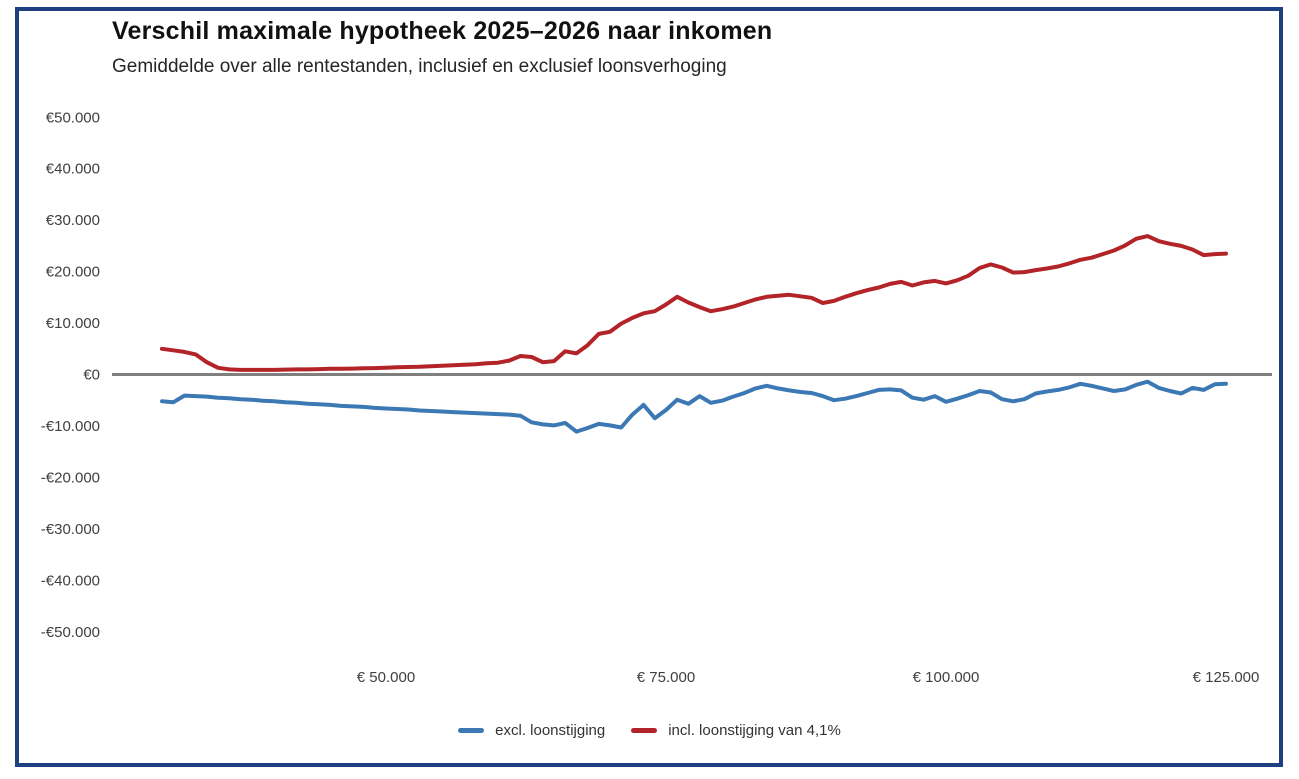 The width and height of the screenshot is (1299, 779). Describe the element at coordinates (946, 677) in the screenshot. I see `x-tick-label: € 100.000` at that location.